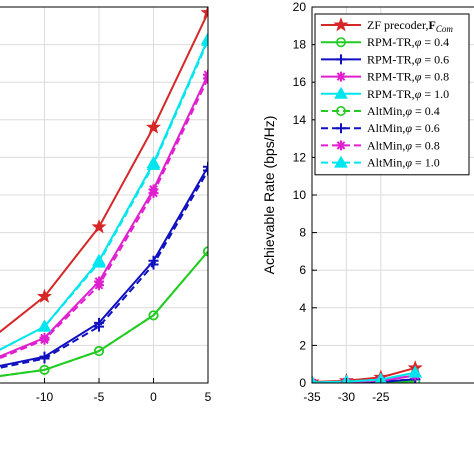 The height and width of the screenshot is (474, 474). I want to click on legend-label: AltMin,φ = 1.0, so click(403, 163).